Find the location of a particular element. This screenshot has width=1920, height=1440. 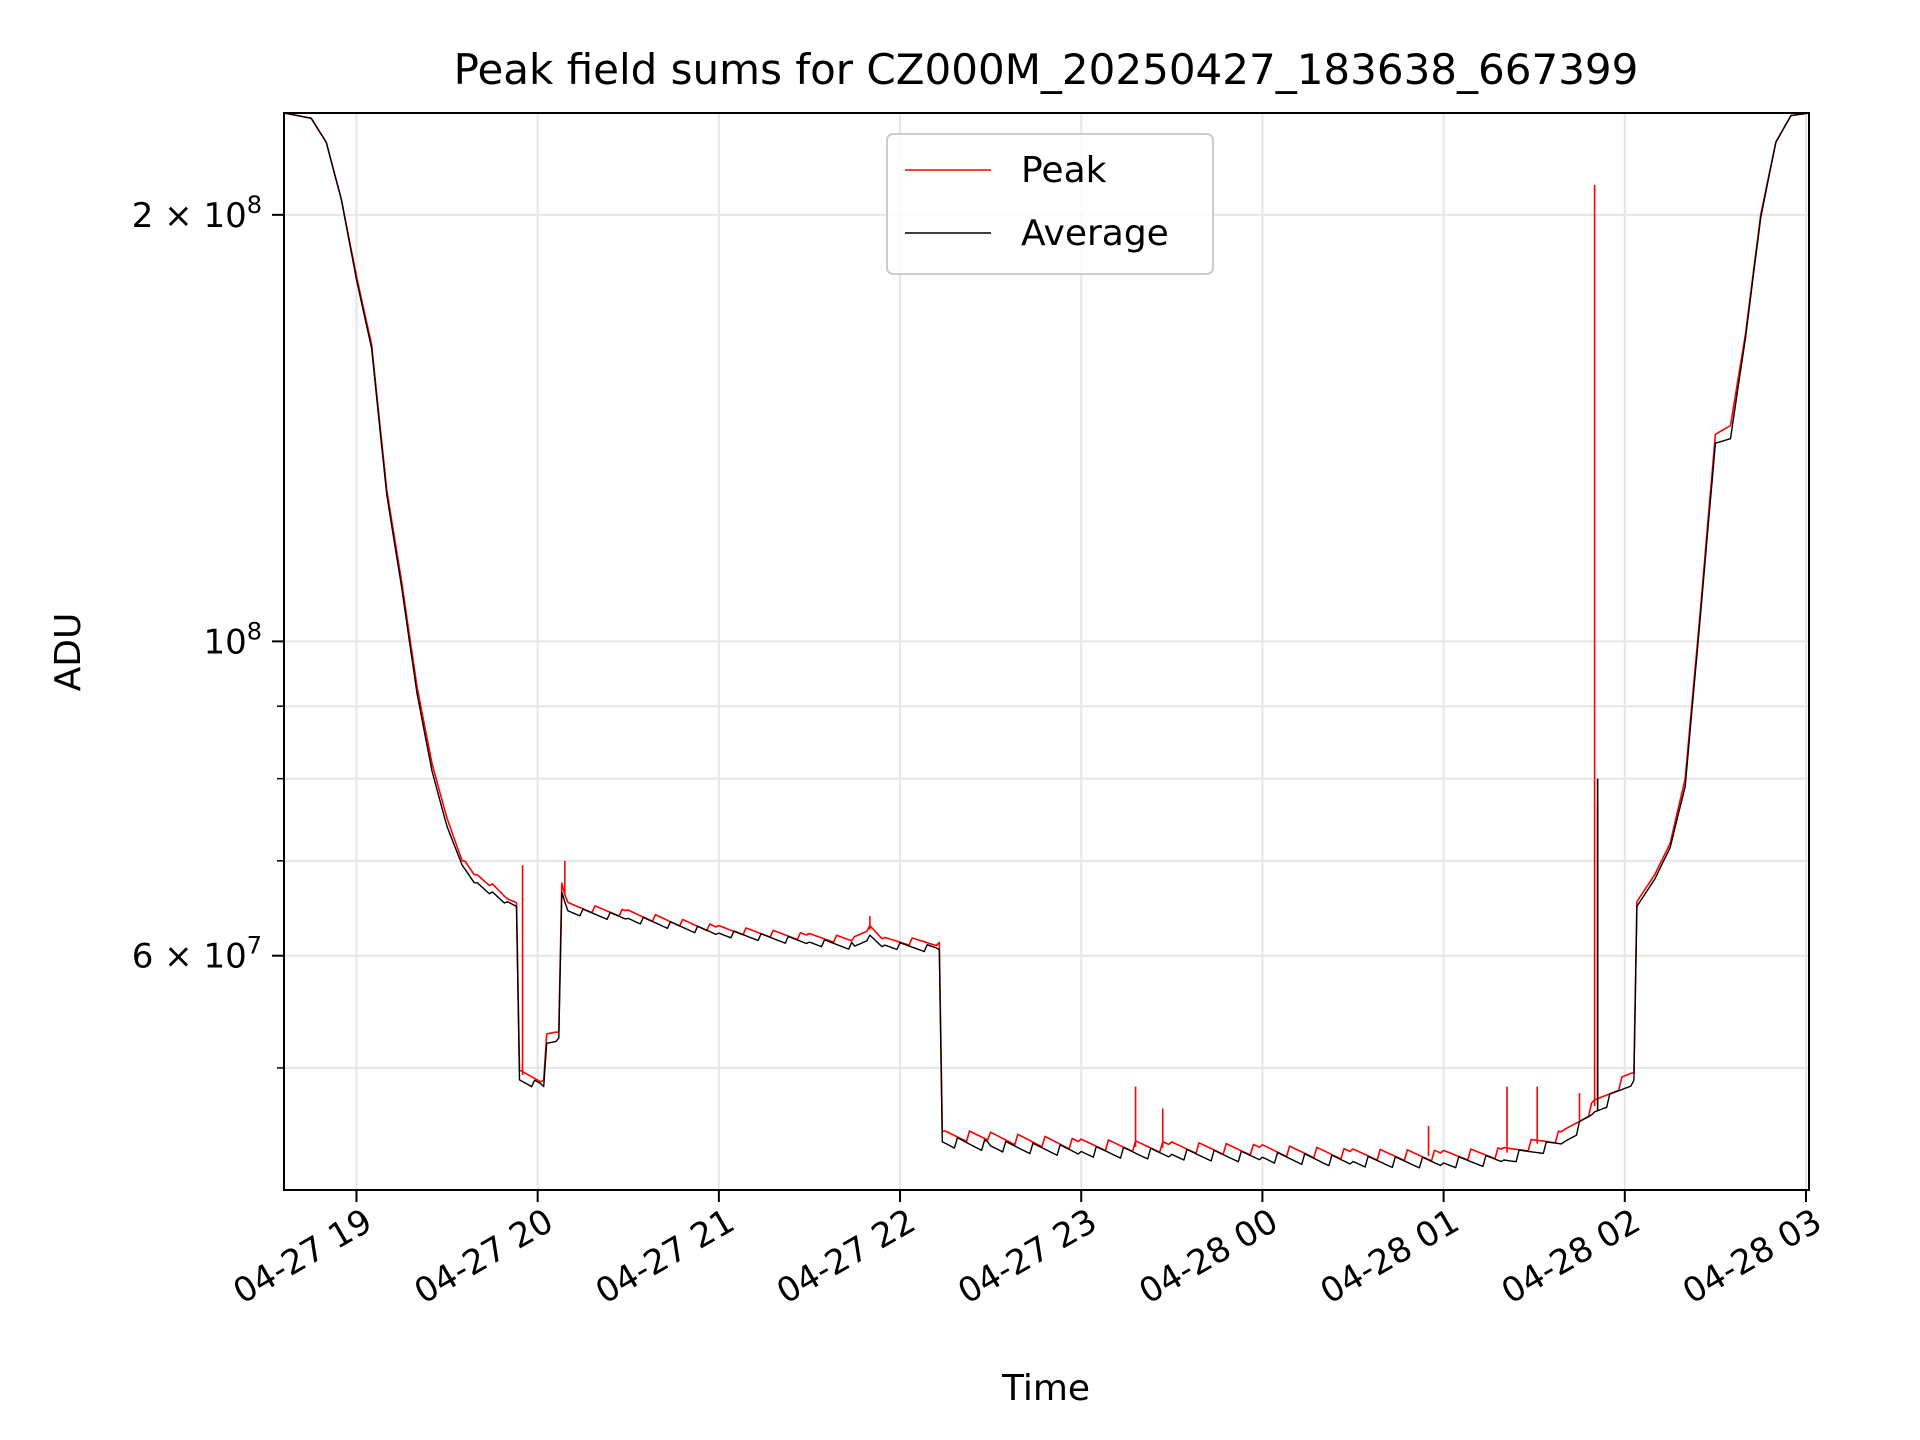

y-tick-label: 2 × 108 is located at coordinates (197, 213).